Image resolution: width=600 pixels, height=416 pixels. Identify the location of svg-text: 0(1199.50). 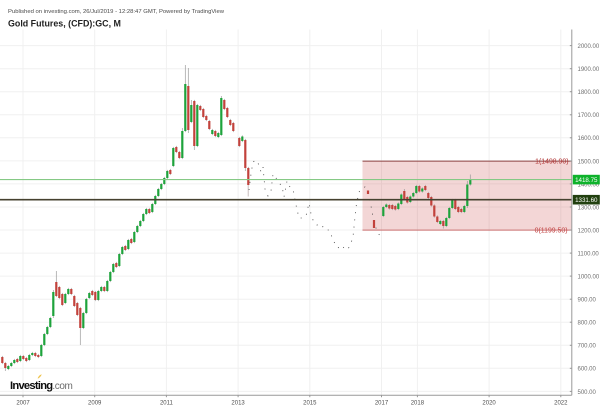
(551, 231).